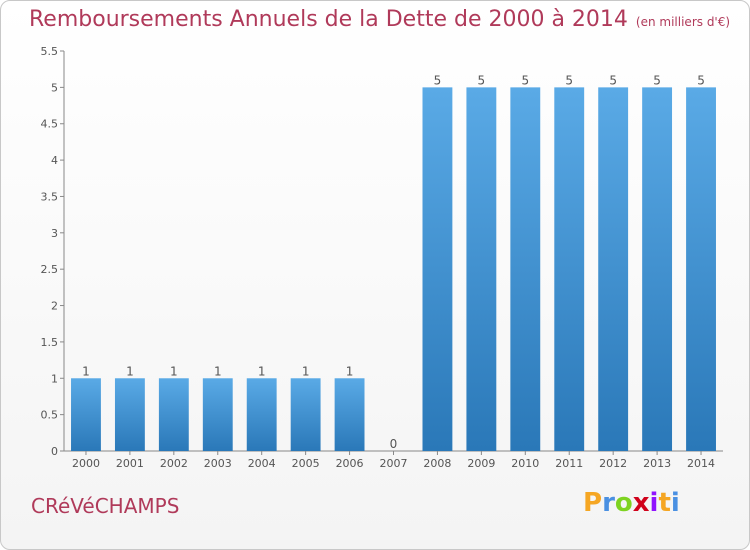 The image size is (750, 550). Describe the element at coordinates (394, 444) in the screenshot. I see `bar-value-label: 0` at that location.